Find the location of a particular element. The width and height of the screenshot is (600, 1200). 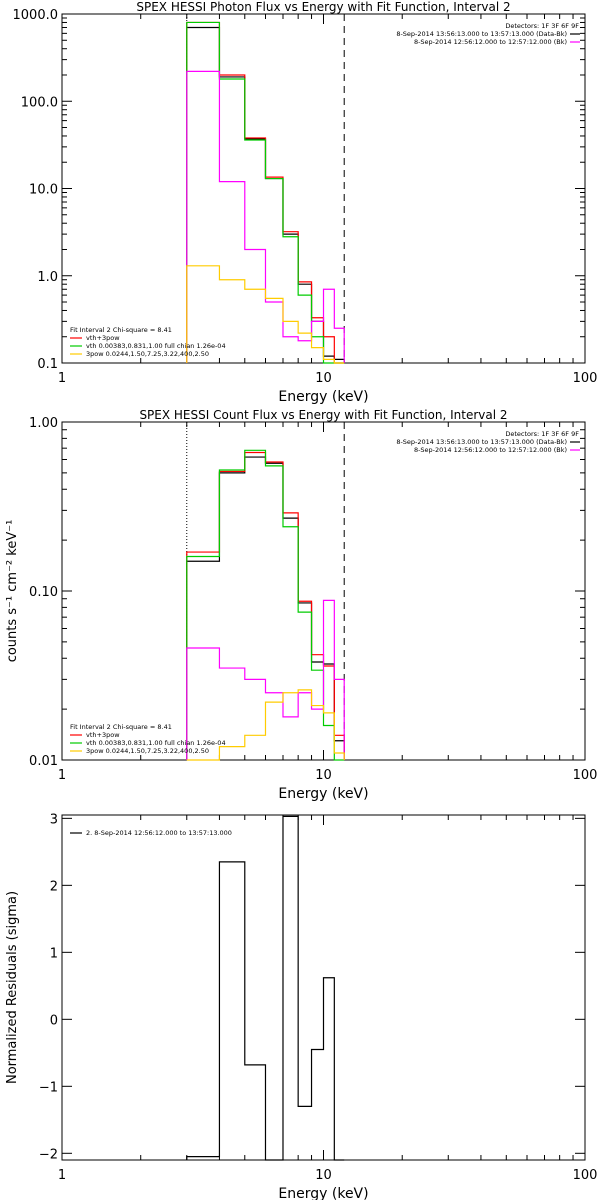

y-tick-label: 1000.0 is located at coordinates (36, 15).